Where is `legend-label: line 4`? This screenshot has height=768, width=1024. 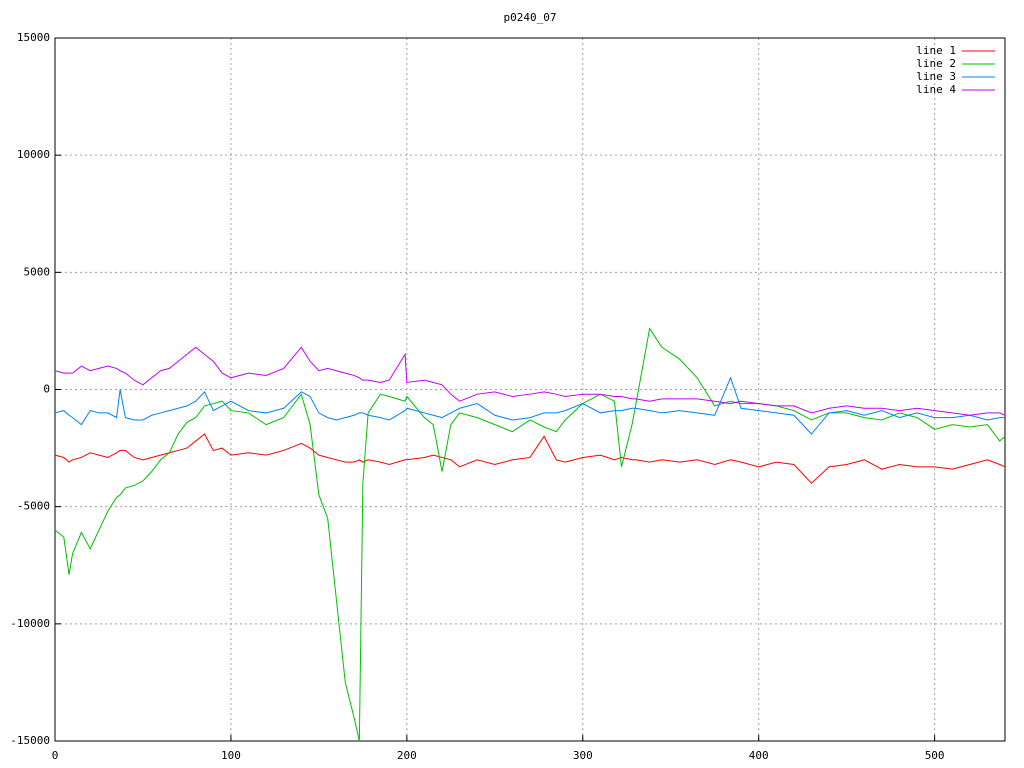
legend-label: line 4 is located at coordinates (936, 89).